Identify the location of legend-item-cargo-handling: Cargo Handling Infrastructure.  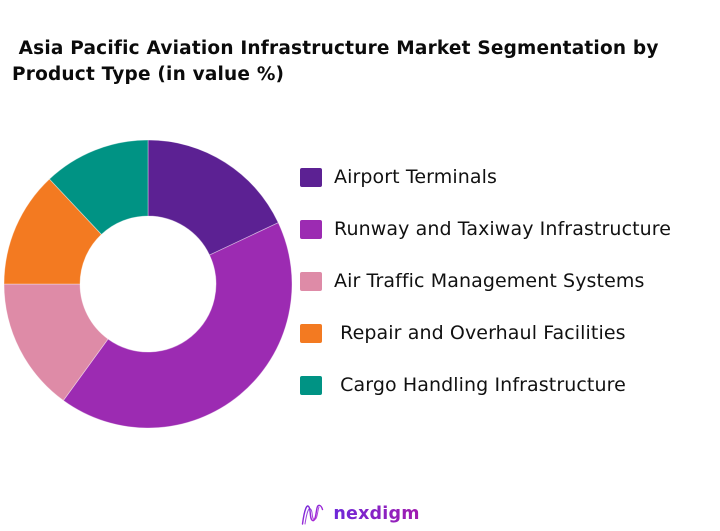
(485, 385).